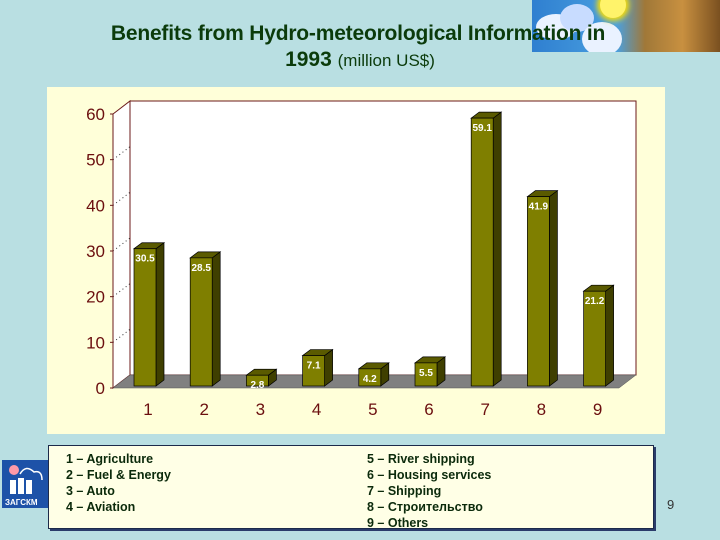 The width and height of the screenshot is (720, 540). What do you see at coordinates (95, 297) in the screenshot?
I see `y-tick-label: 20` at bounding box center [95, 297].